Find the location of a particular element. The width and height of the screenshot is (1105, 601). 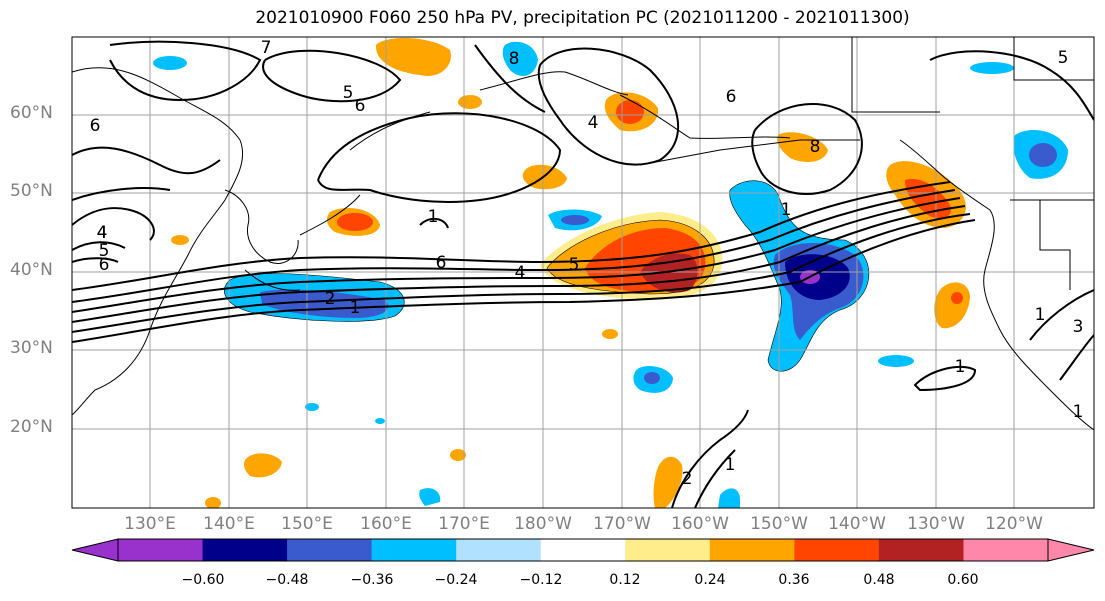

lon-label: 170°E is located at coordinates (464, 524).